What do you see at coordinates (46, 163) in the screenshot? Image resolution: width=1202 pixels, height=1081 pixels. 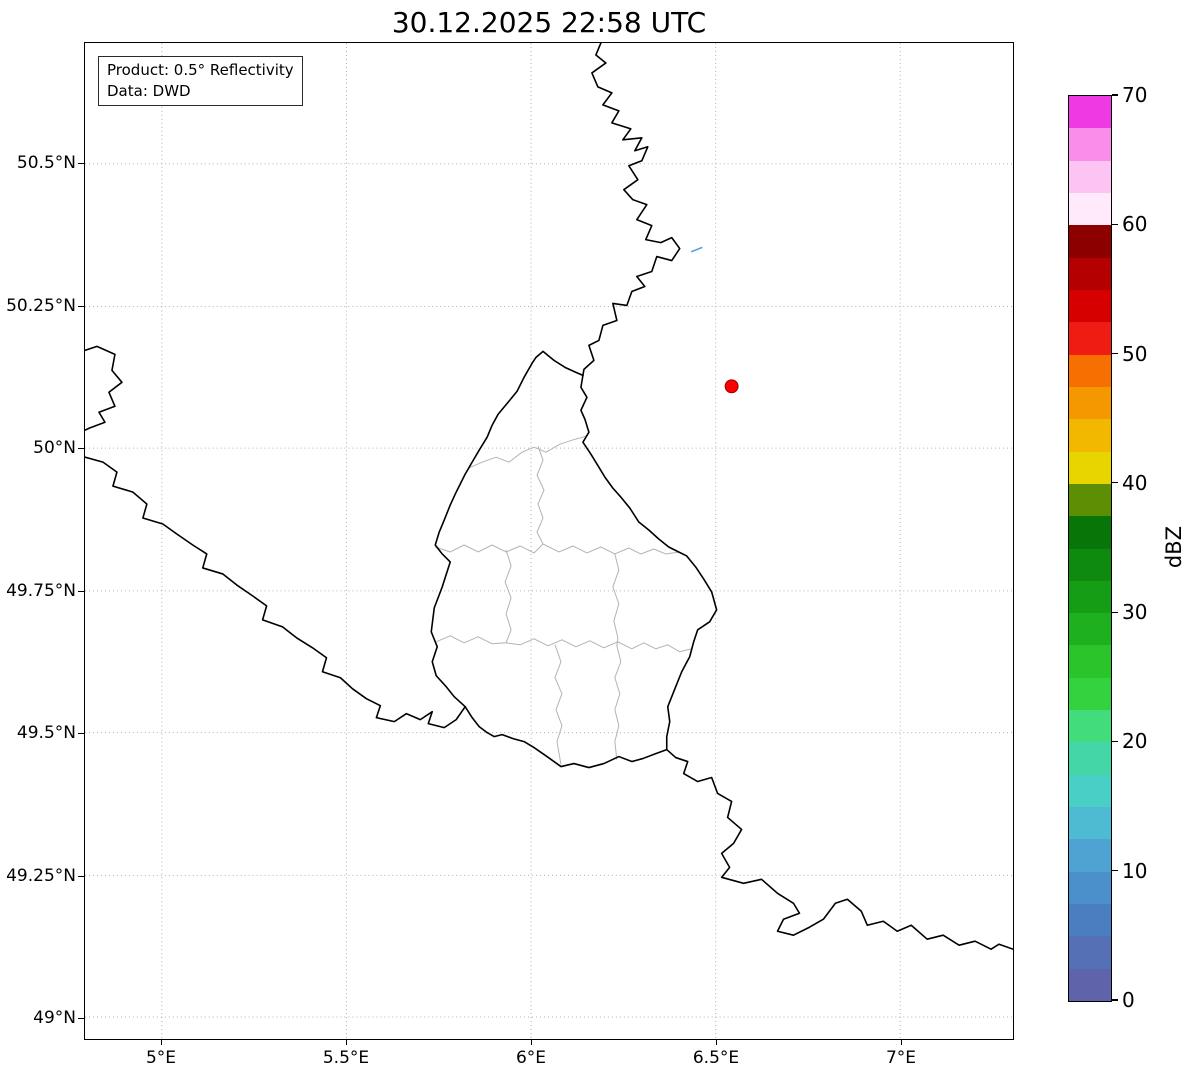 I see `y-tick-label: 50.5°N` at bounding box center [46, 163].